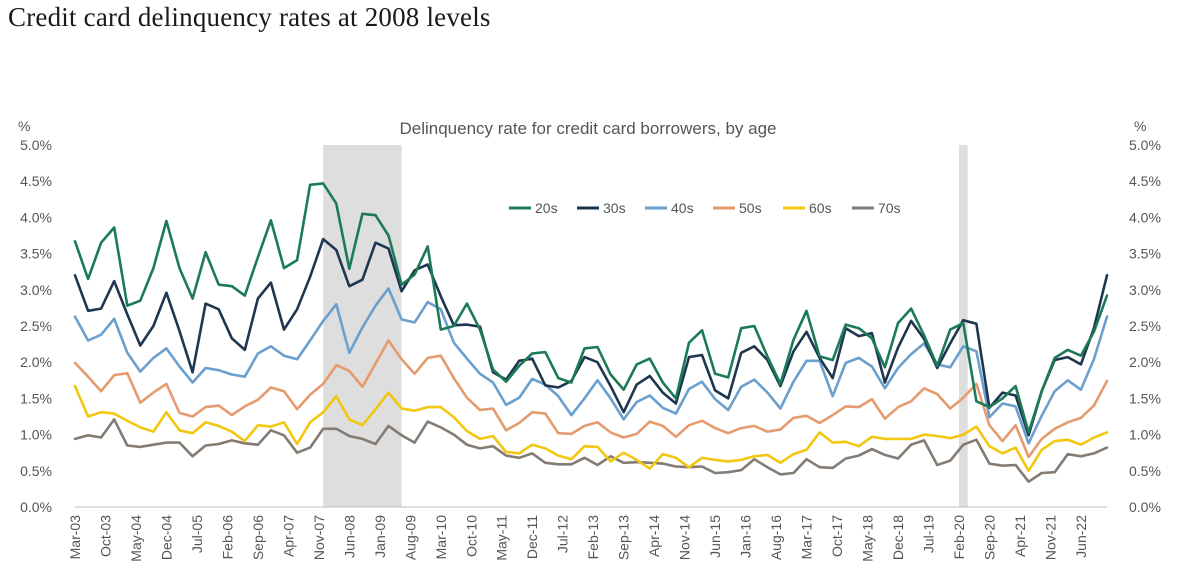 Image resolution: width=1181 pixels, height=581 pixels. What do you see at coordinates (624, 537) in the screenshot?
I see `x-tick-label: Sep-13` at bounding box center [624, 537].